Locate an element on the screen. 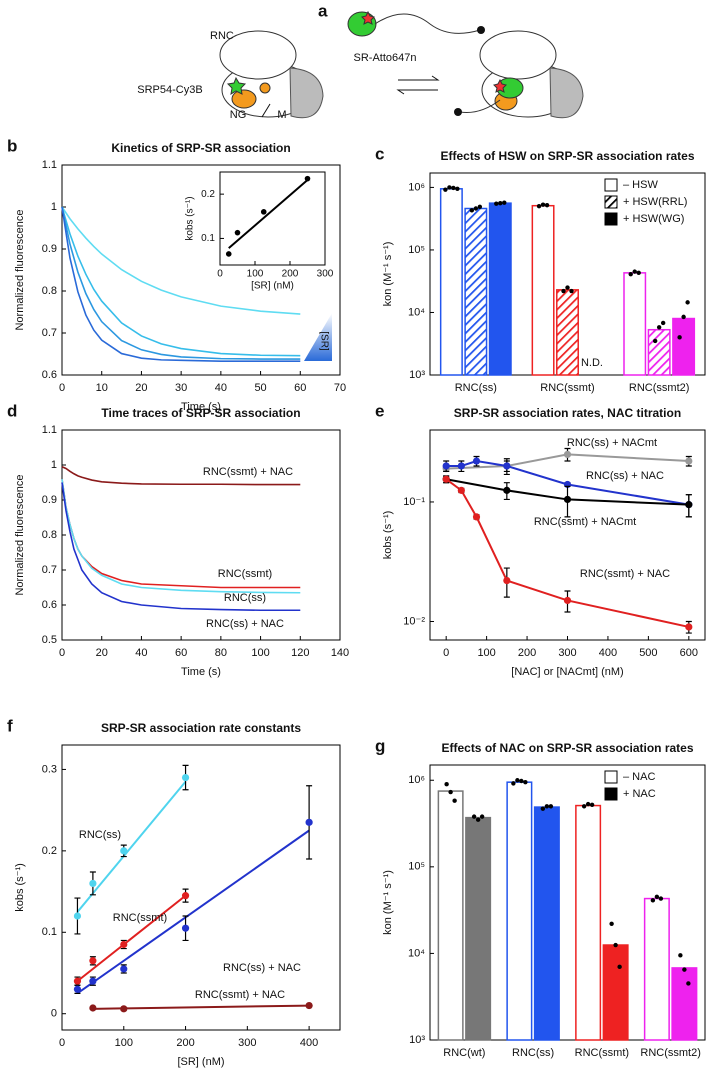 This screenshot has height=1090, width=721. y-tick-label: 1 is located at coordinates (54, 207).